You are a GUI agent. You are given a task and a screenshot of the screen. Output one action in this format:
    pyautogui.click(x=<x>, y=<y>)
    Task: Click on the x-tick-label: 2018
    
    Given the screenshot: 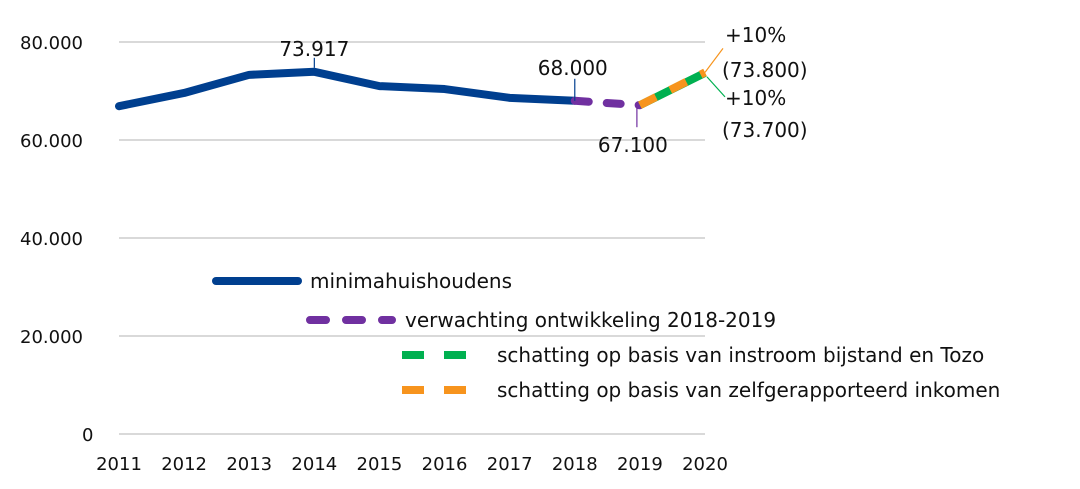 What is the action you would take?
    pyautogui.click(x=575, y=464)
    